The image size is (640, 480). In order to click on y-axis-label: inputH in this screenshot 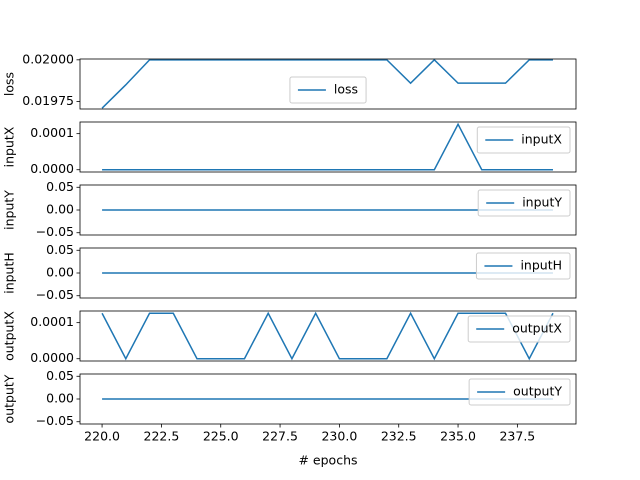, I will do `click(9, 273)`.